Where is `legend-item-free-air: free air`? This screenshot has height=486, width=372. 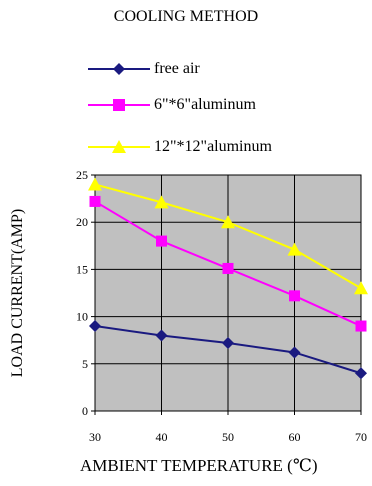
legend-item-free-air: free air is located at coordinates (144, 69).